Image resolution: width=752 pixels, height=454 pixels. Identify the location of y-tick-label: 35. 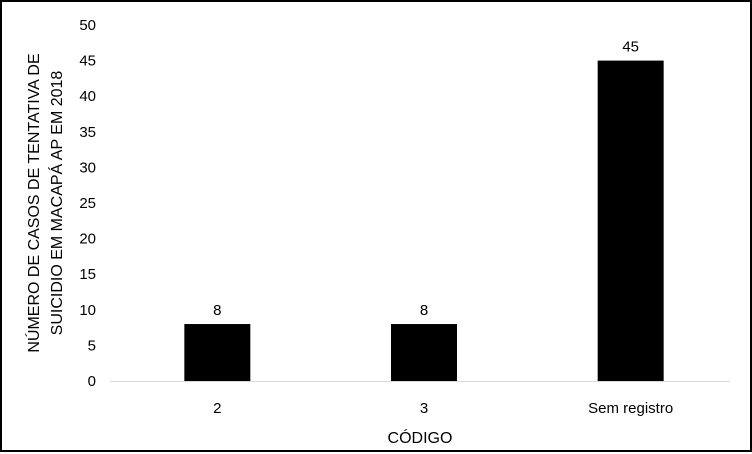
(87, 132).